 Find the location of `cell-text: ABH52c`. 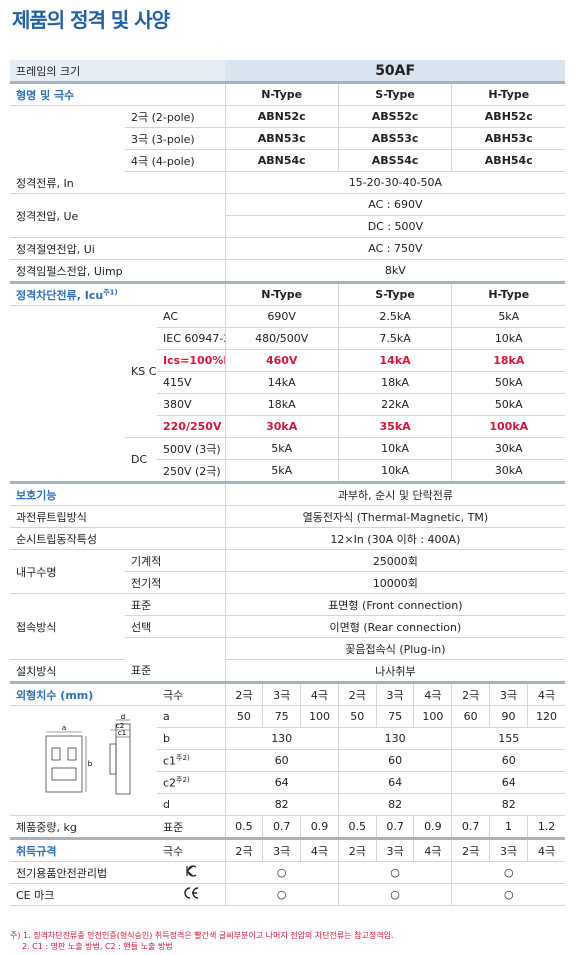

cell-text: ABH52c is located at coordinates (508, 116).